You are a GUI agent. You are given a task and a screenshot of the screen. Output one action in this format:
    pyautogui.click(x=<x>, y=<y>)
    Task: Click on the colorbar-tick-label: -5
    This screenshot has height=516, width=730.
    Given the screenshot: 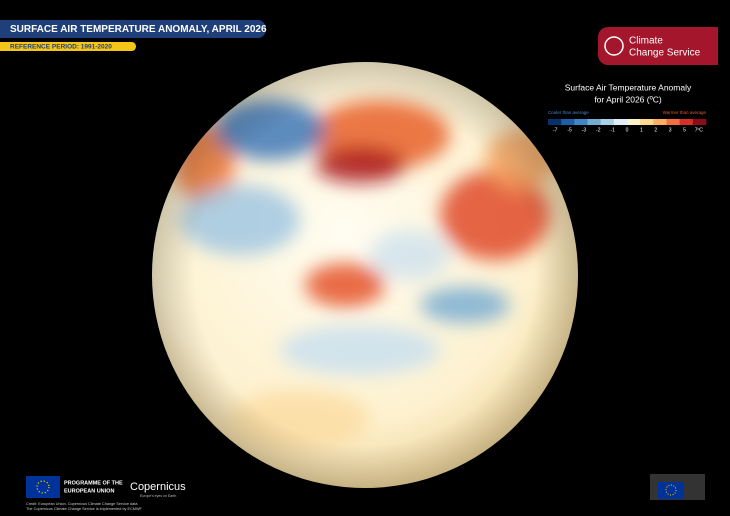 What is the action you would take?
    pyautogui.click(x=569, y=130)
    